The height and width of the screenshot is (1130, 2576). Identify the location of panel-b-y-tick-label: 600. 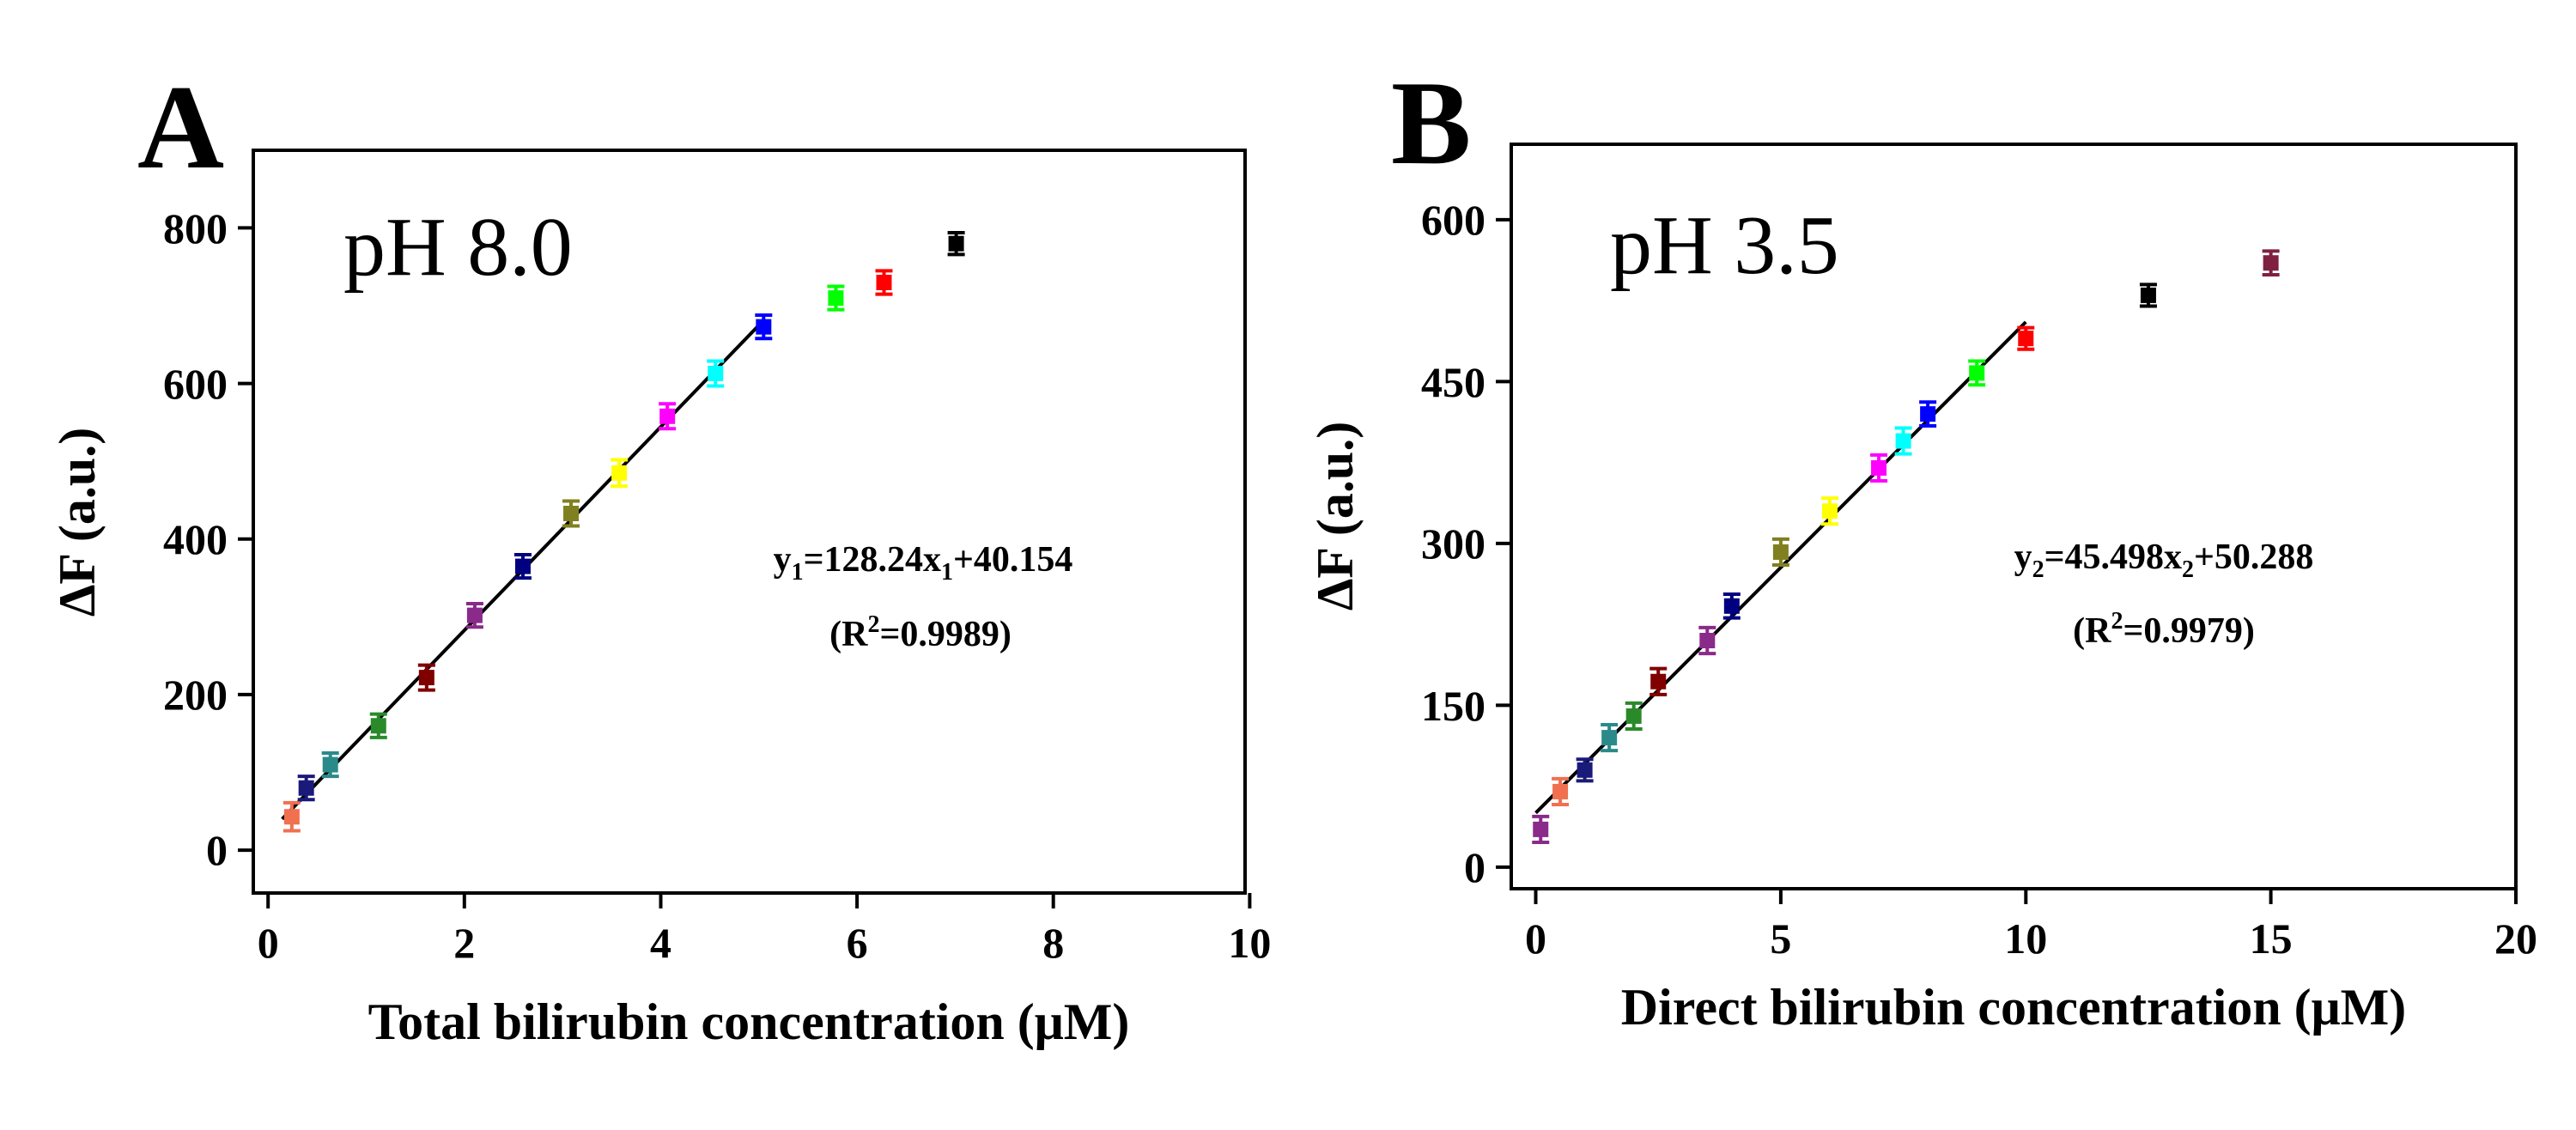
(1453, 220).